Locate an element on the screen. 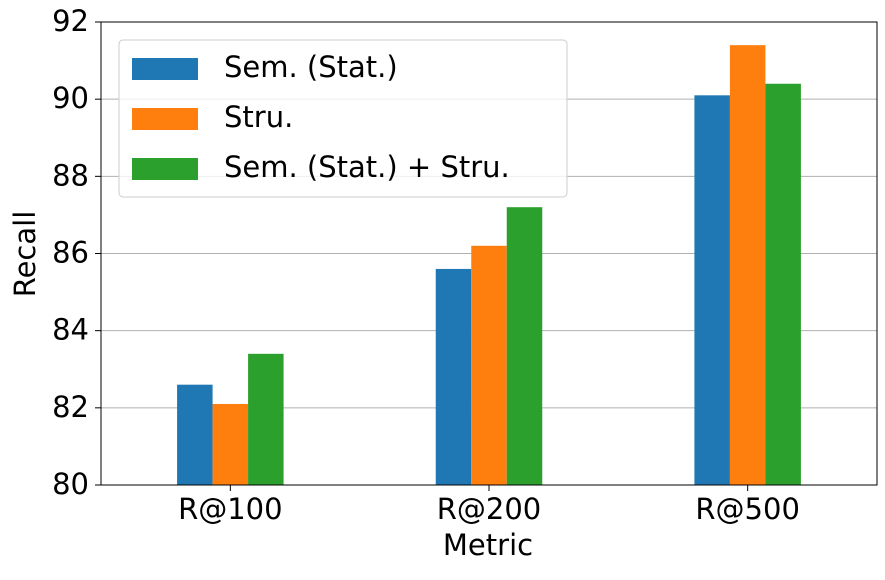  x-tick-label: R@200 is located at coordinates (489, 509).